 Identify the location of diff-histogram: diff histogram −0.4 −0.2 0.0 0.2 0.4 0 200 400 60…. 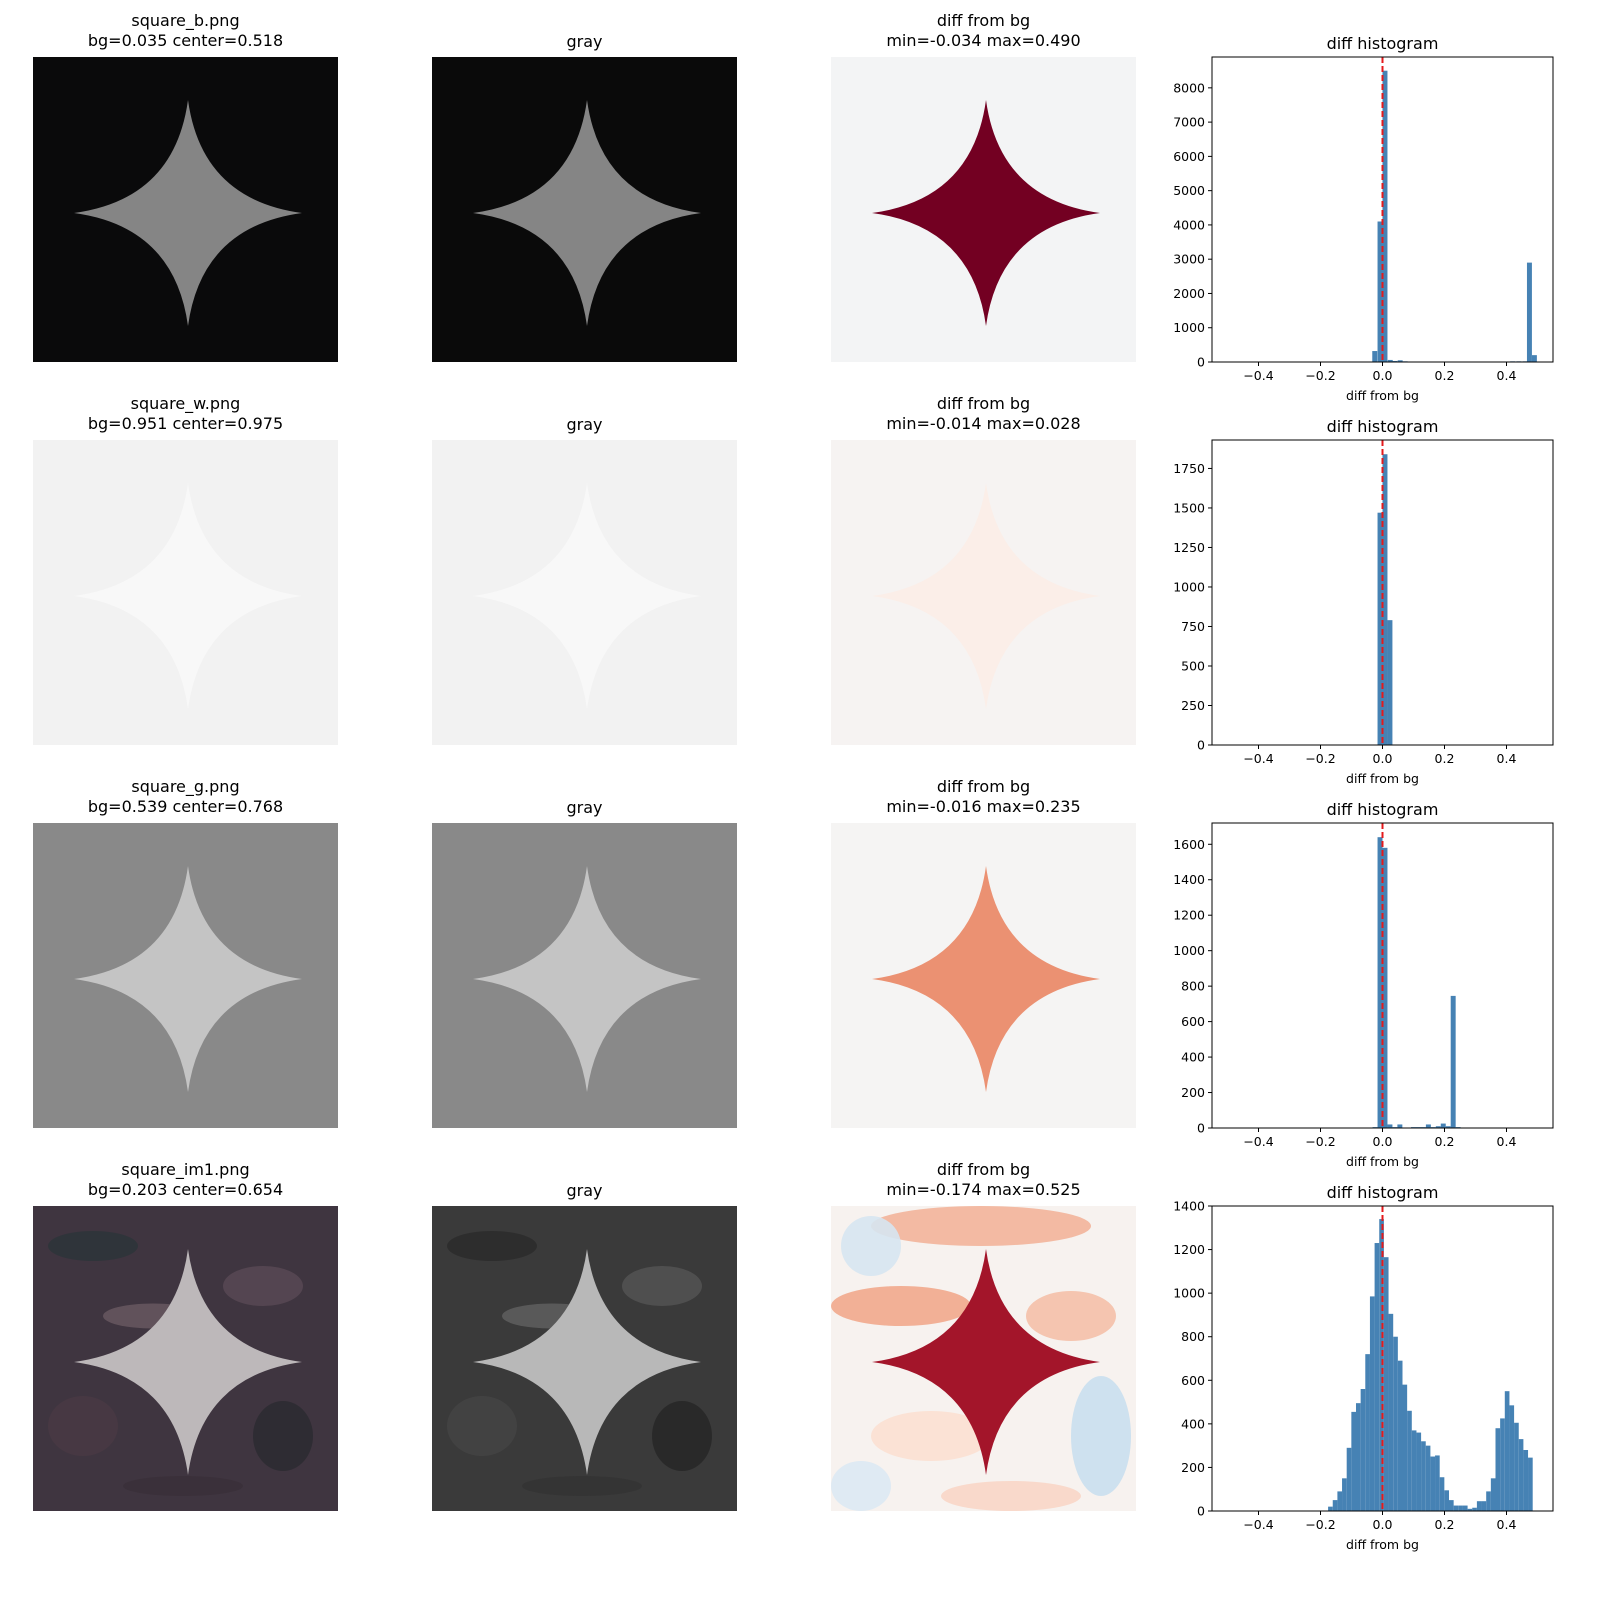
(1362, 985).